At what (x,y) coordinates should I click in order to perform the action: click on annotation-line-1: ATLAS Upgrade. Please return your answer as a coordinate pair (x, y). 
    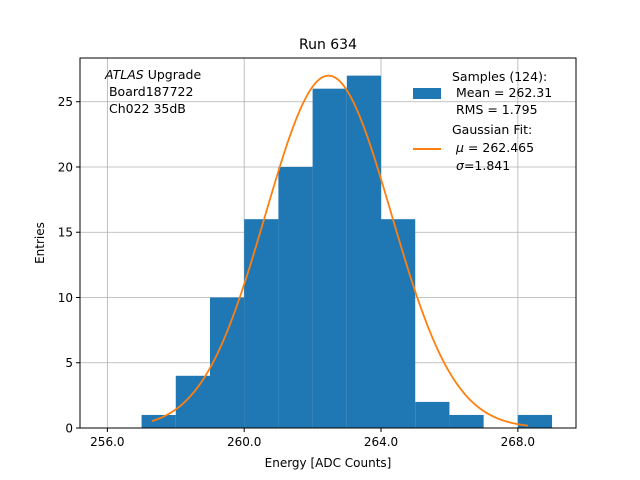
    Looking at the image, I should click on (152, 74).